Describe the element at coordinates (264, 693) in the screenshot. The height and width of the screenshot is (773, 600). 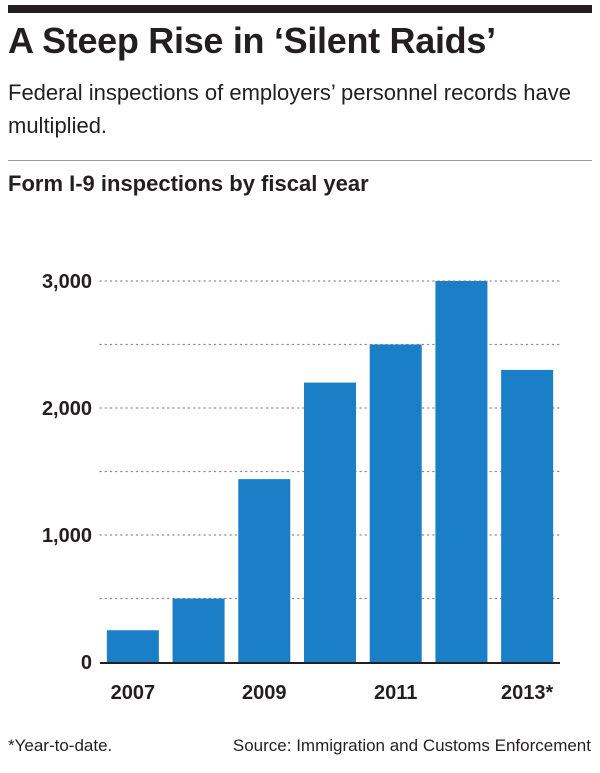
I see `x-tick-label: 2009` at that location.